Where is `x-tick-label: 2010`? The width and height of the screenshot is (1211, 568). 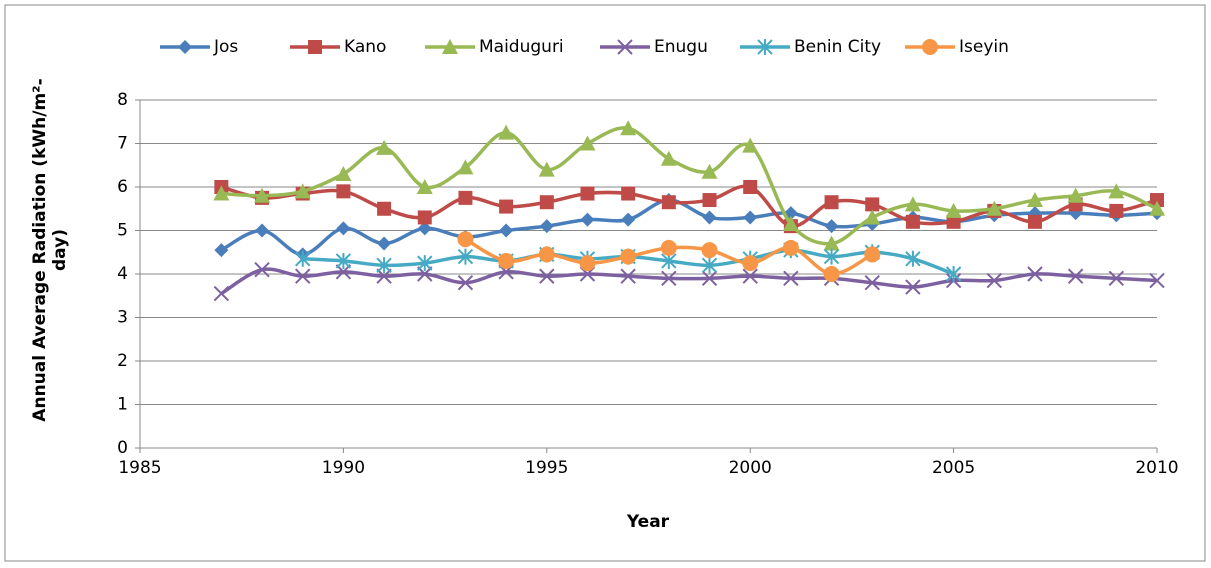 x-tick-label: 2010 is located at coordinates (1156, 468).